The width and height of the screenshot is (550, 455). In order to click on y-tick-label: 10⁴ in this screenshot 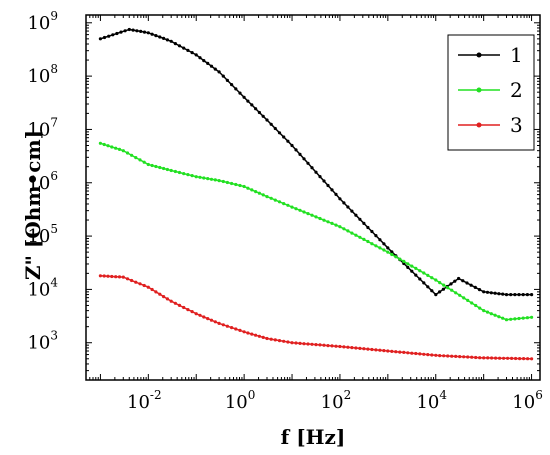, I will do `click(42, 287)`.